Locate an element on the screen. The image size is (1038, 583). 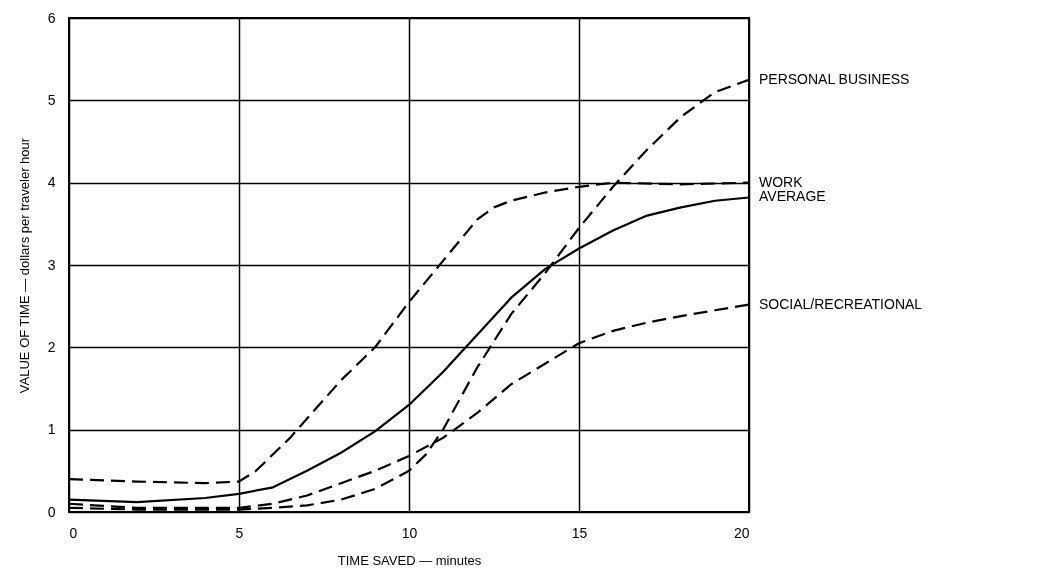
y-tick-label: 3 is located at coordinates (51, 264).